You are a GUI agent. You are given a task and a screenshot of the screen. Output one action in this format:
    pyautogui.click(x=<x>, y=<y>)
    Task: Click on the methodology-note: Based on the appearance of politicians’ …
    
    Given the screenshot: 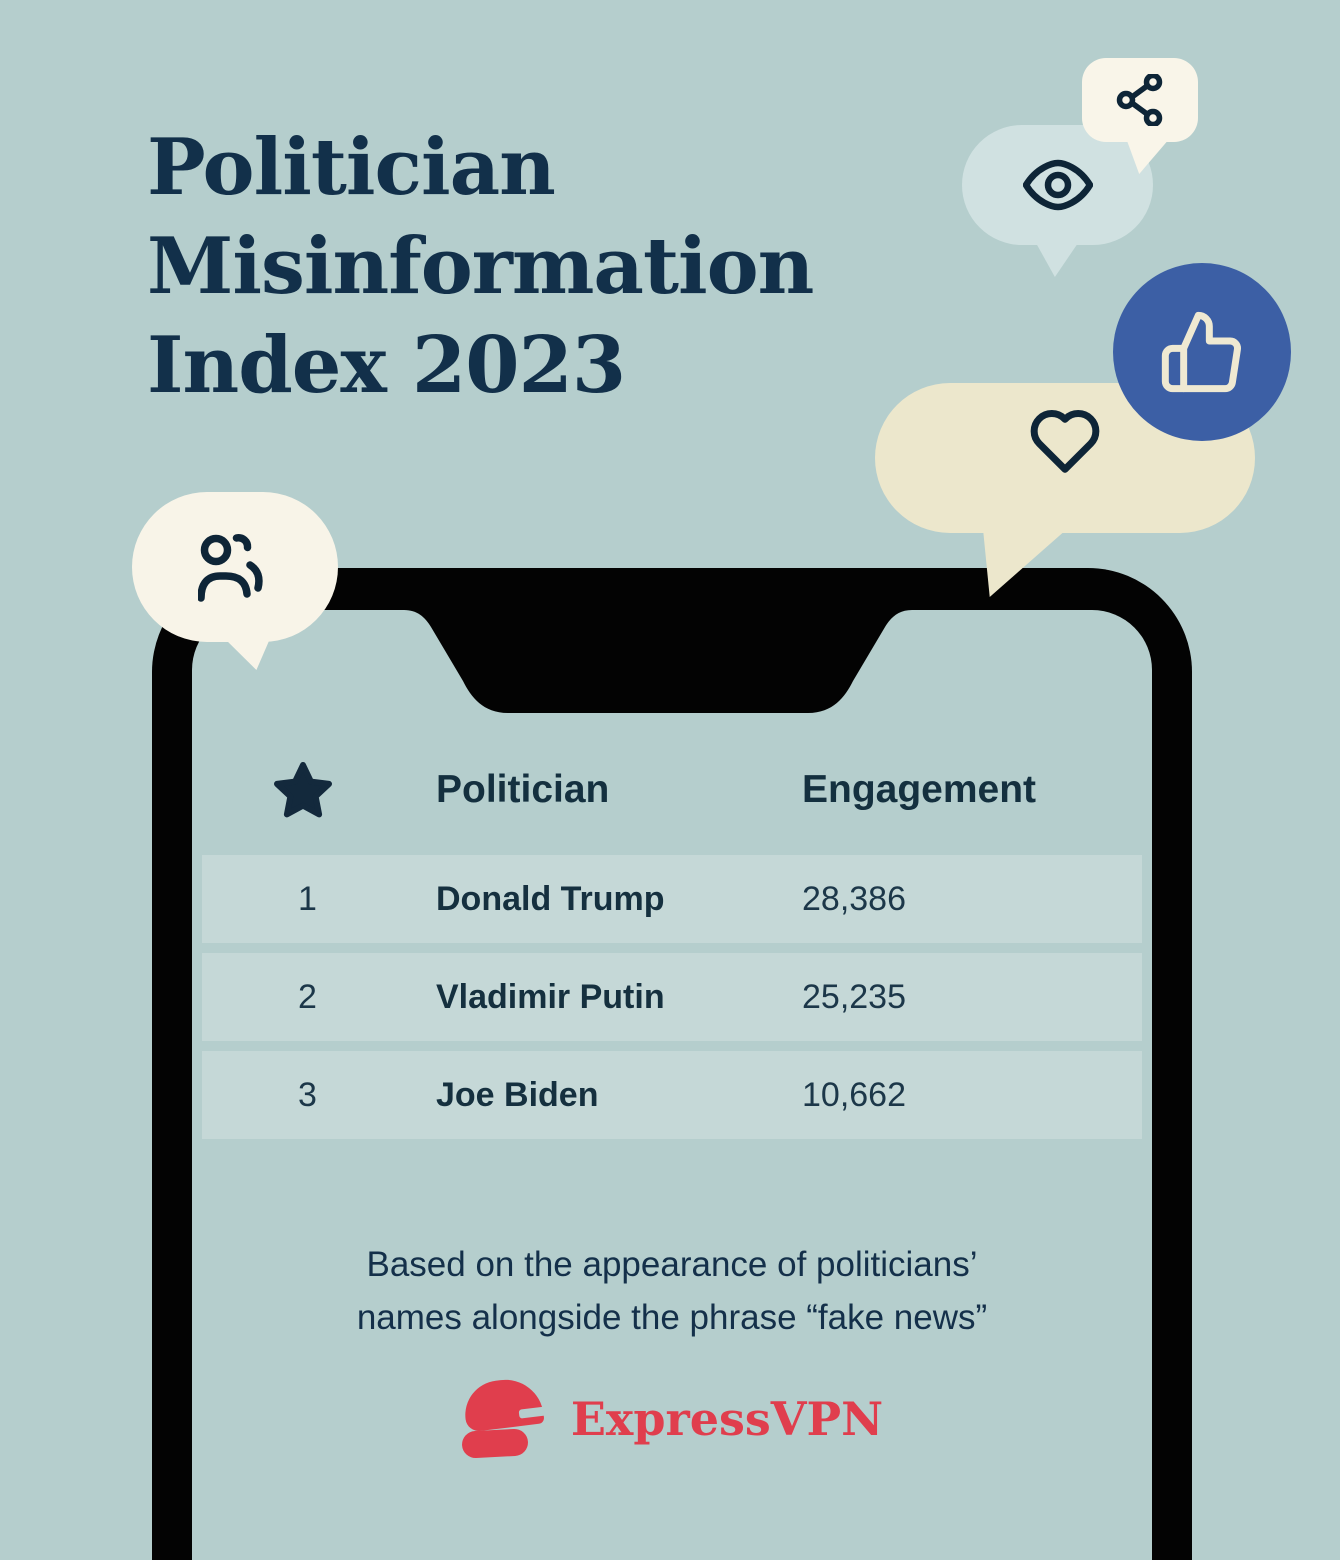 What is the action you would take?
    pyautogui.click(x=672, y=1291)
    